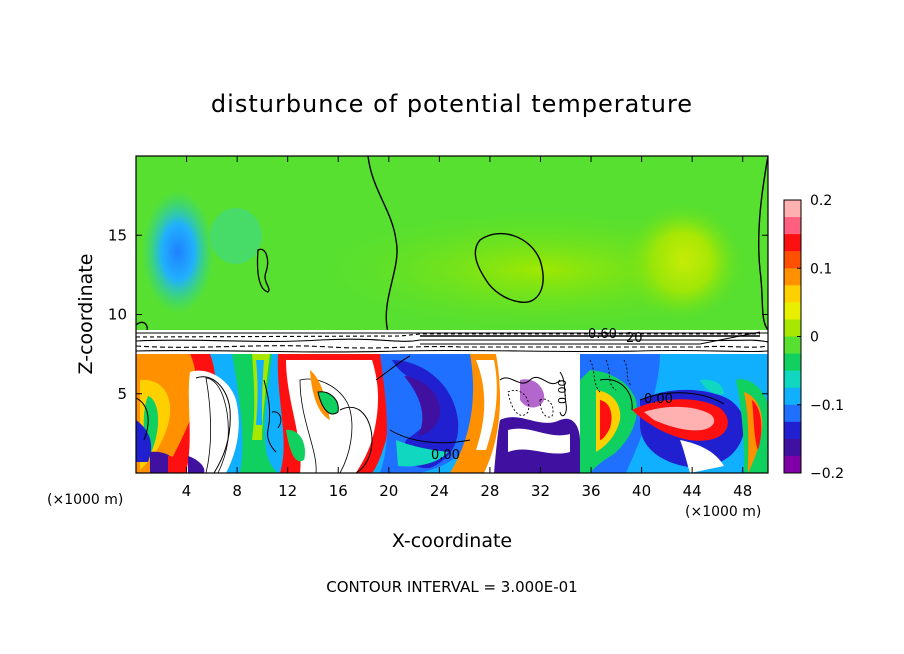 The image size is (904, 654). Describe the element at coordinates (388, 491) in the screenshot. I see `x-tick-label: 20` at that location.